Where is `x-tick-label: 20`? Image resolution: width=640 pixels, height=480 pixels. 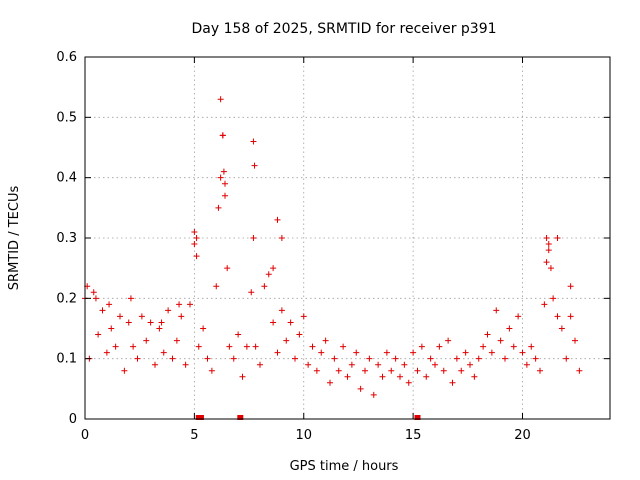 x-tick-label: 20 is located at coordinates (522, 435).